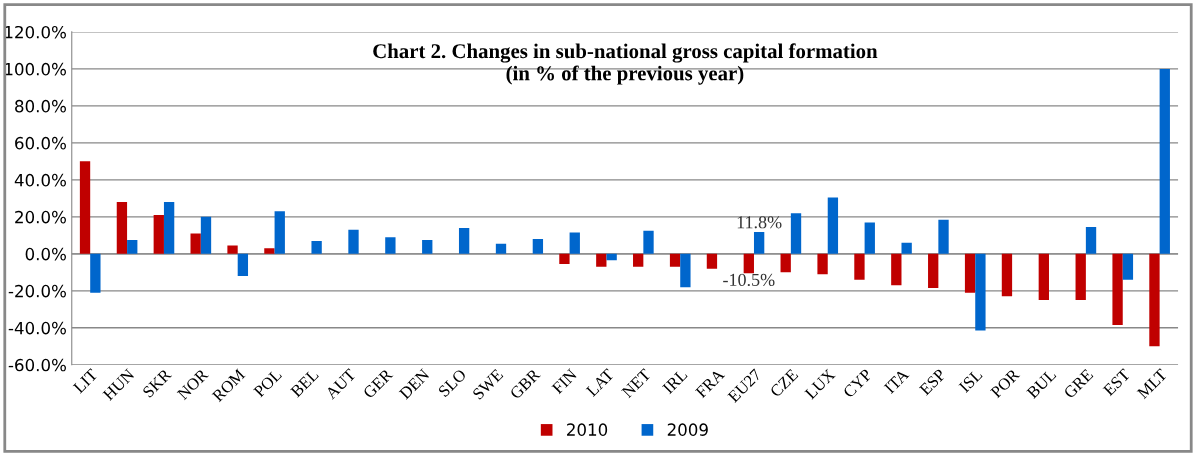 Image resolution: width=1196 pixels, height=456 pixels. What do you see at coordinates (268, 383) in the screenshot?
I see `x-tick-label: POL` at bounding box center [268, 383].